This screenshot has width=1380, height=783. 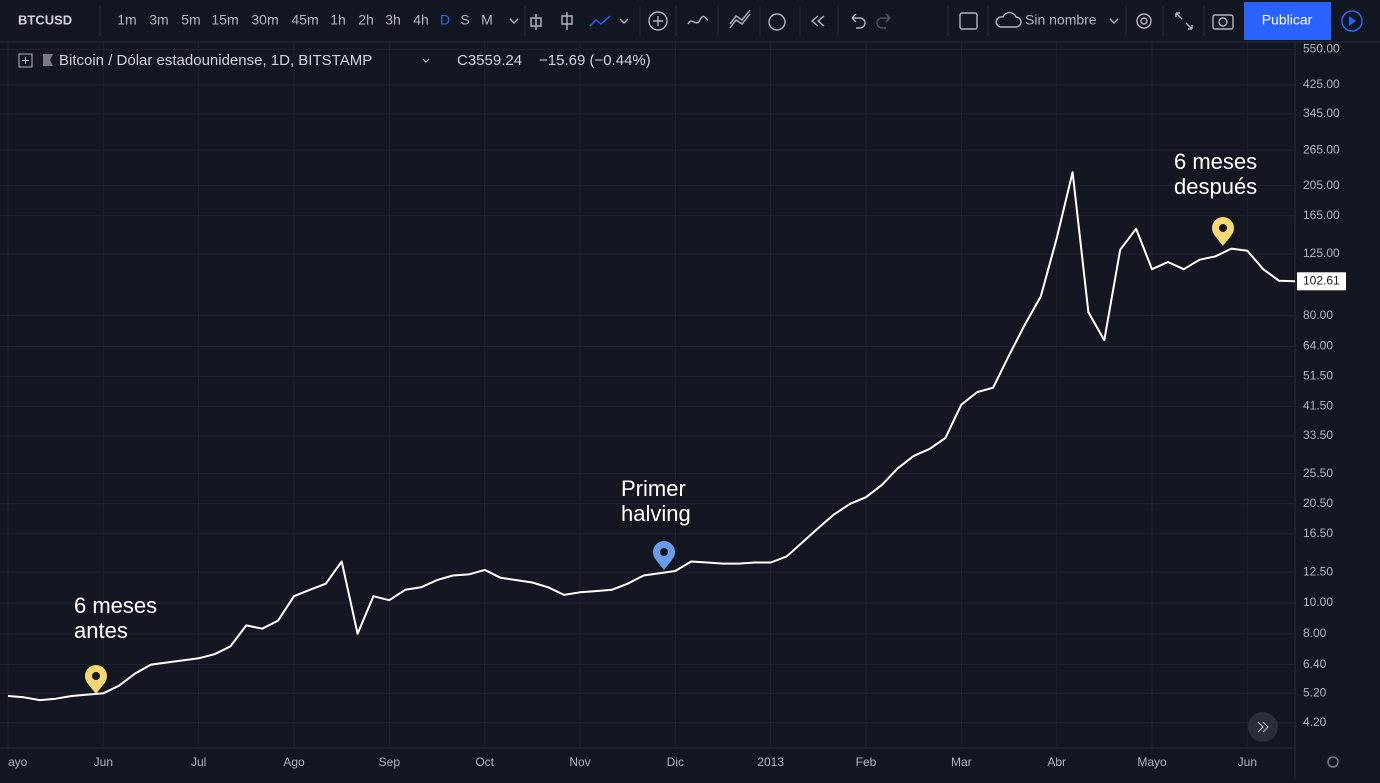 I want to click on layout-name: Sin nombre, so click(x=1061, y=20).